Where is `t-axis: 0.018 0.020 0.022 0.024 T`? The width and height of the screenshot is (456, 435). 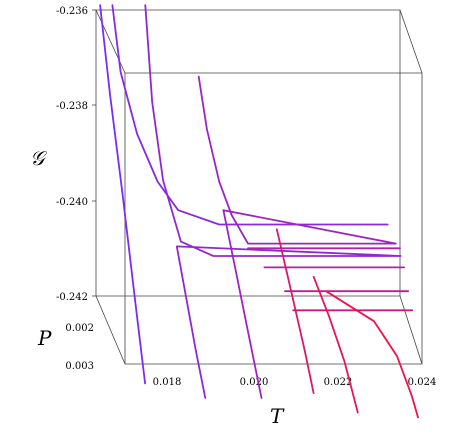 t-axis: 0.018 0.020 0.022 0.024 T is located at coordinates (295, 402).